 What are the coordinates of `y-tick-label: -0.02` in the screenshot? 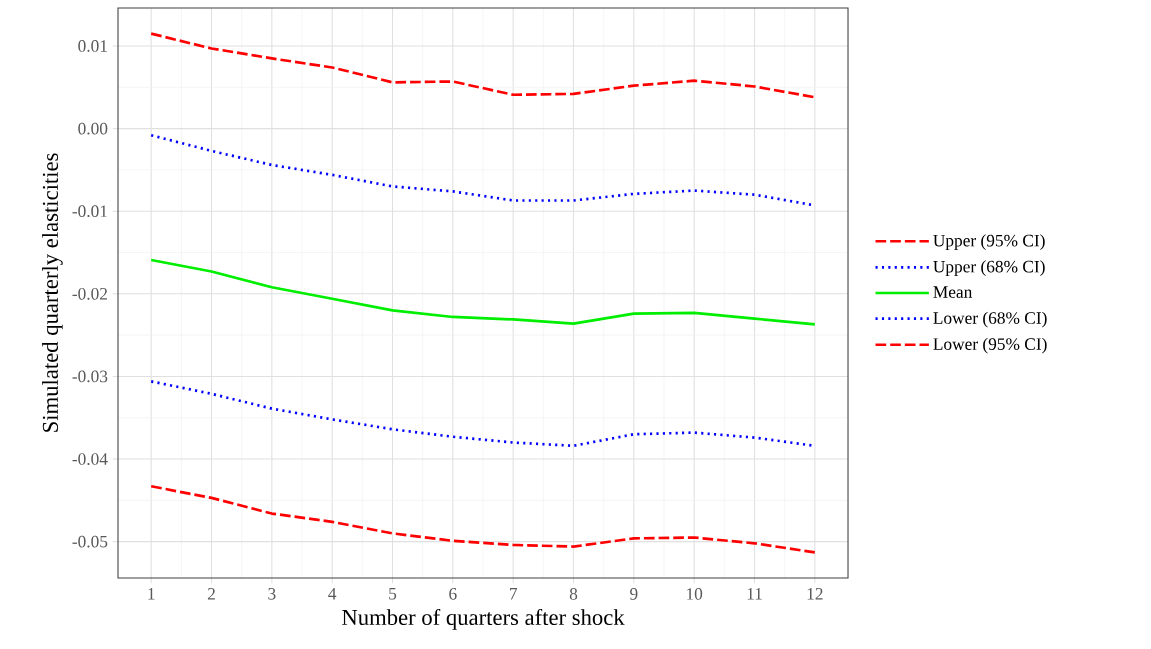 It's located at (90, 293).